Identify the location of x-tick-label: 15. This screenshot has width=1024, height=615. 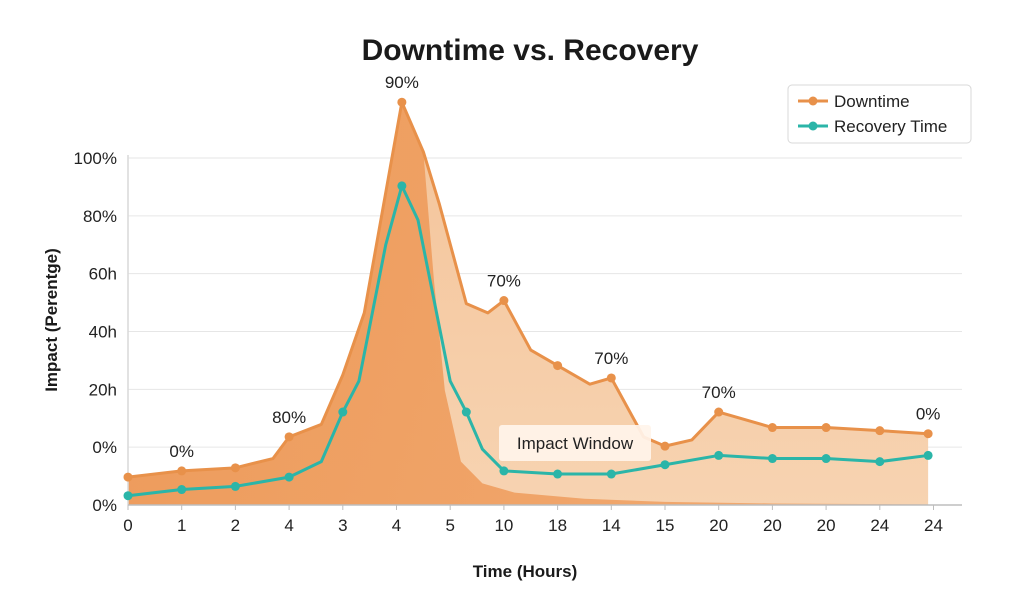
(665, 525).